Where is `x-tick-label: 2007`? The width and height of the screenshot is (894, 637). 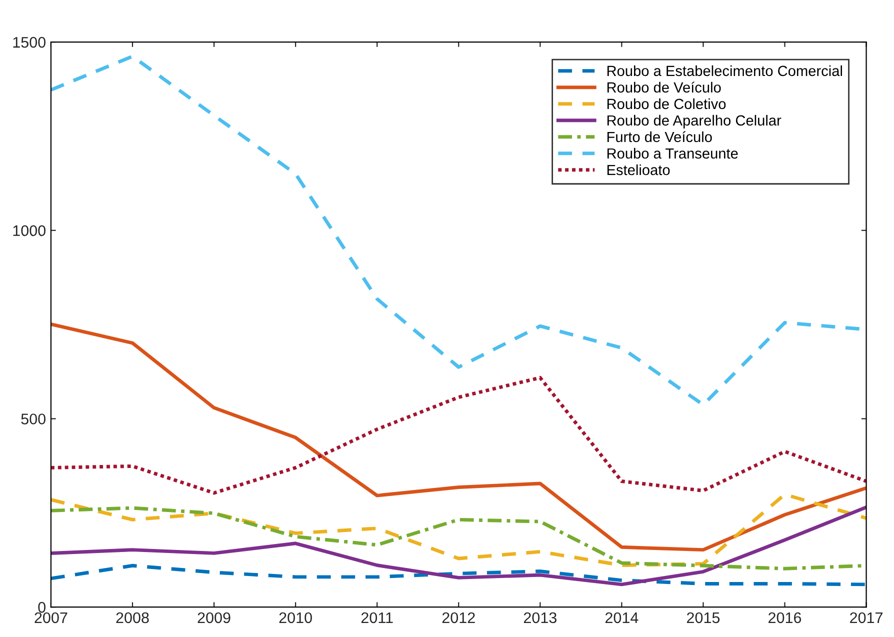
x-tick-label: 2007 is located at coordinates (51, 618).